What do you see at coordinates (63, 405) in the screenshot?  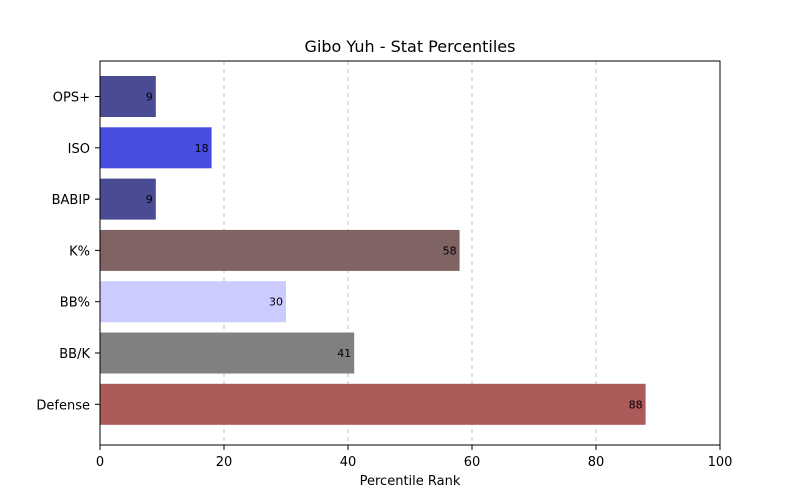 I see `y-tick-label: Defense` at bounding box center [63, 405].